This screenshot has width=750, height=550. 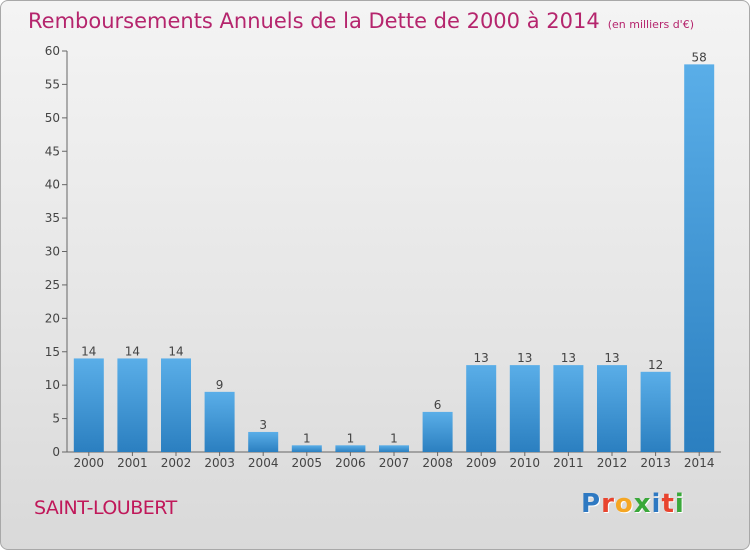 I want to click on y-tick-label: 15, so click(x=52, y=352).